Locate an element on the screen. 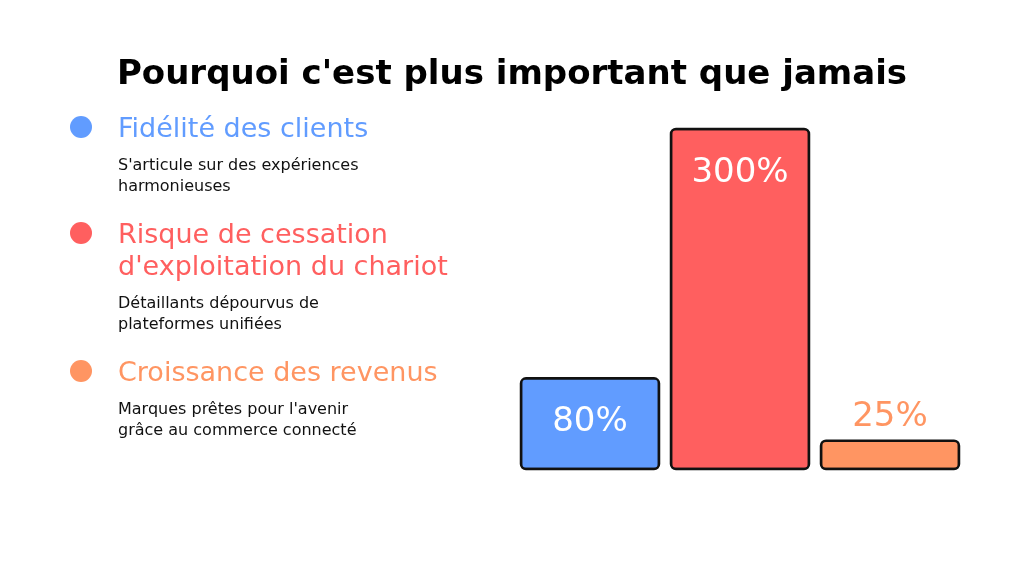 This screenshot has width=1024, height=576. data-label: 300% is located at coordinates (740, 170).